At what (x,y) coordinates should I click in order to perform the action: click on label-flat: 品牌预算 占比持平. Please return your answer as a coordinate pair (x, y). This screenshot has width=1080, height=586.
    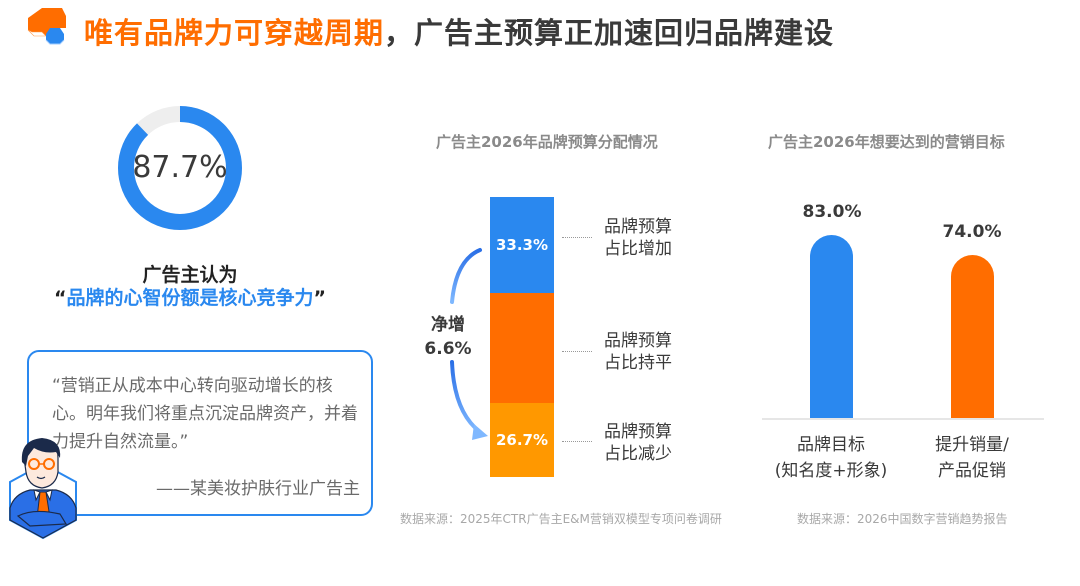
    Looking at the image, I should click on (649, 352).